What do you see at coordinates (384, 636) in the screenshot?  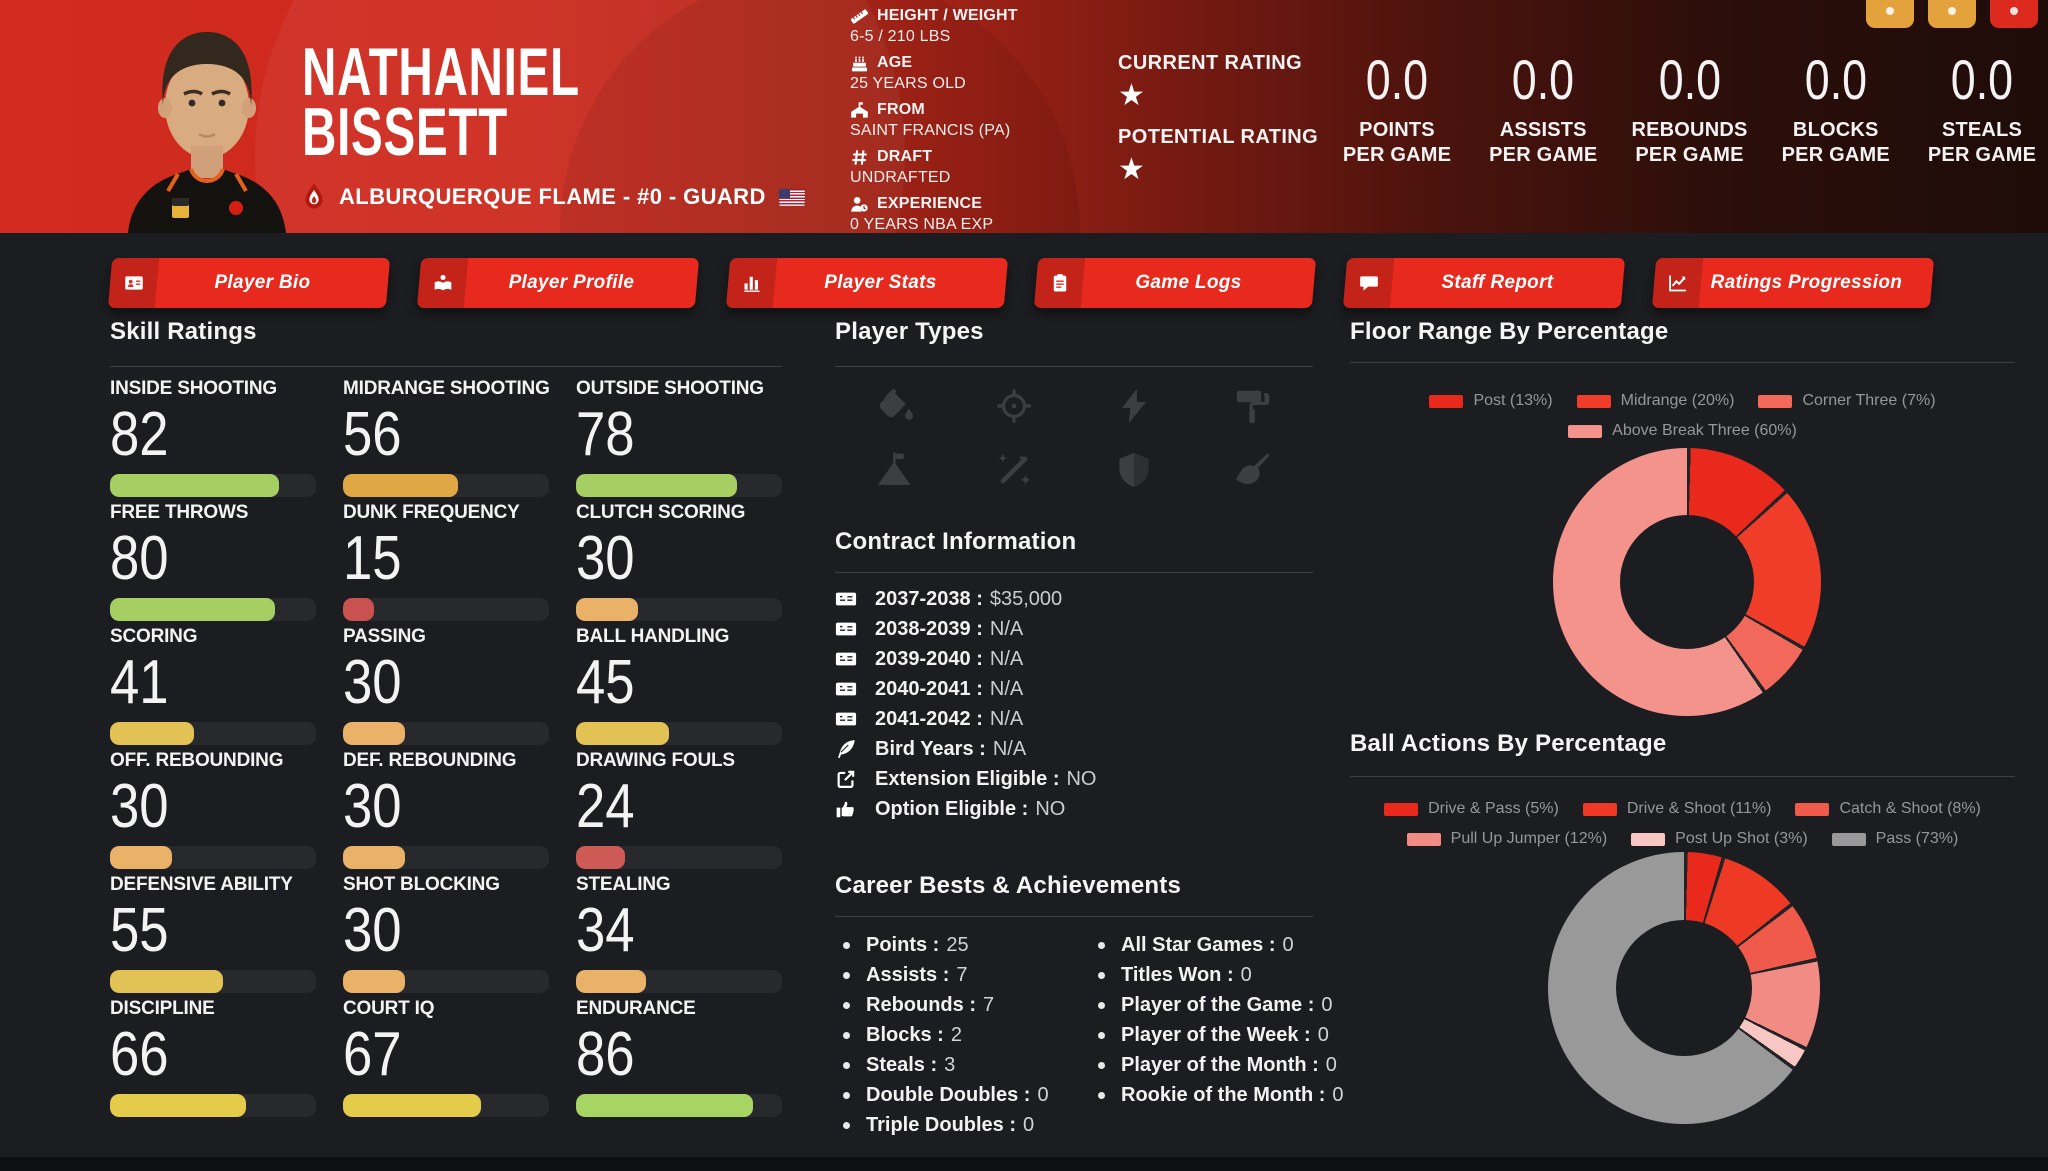 I see `skill-label: PASSING` at bounding box center [384, 636].